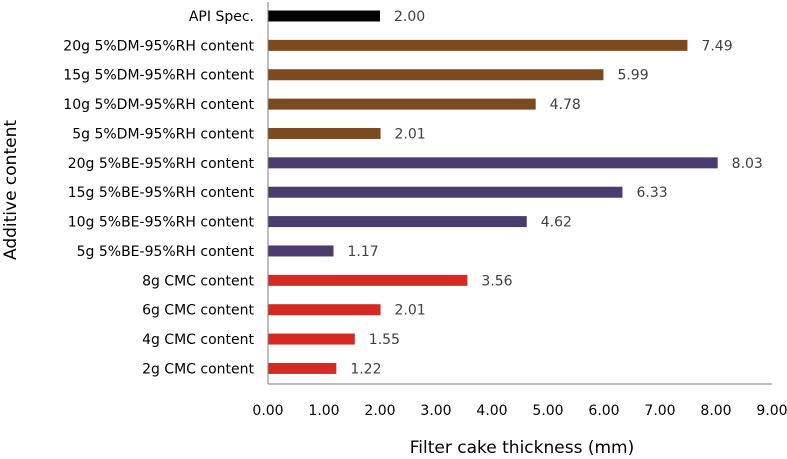  I want to click on x-tick-label: 9.00, so click(771, 411).